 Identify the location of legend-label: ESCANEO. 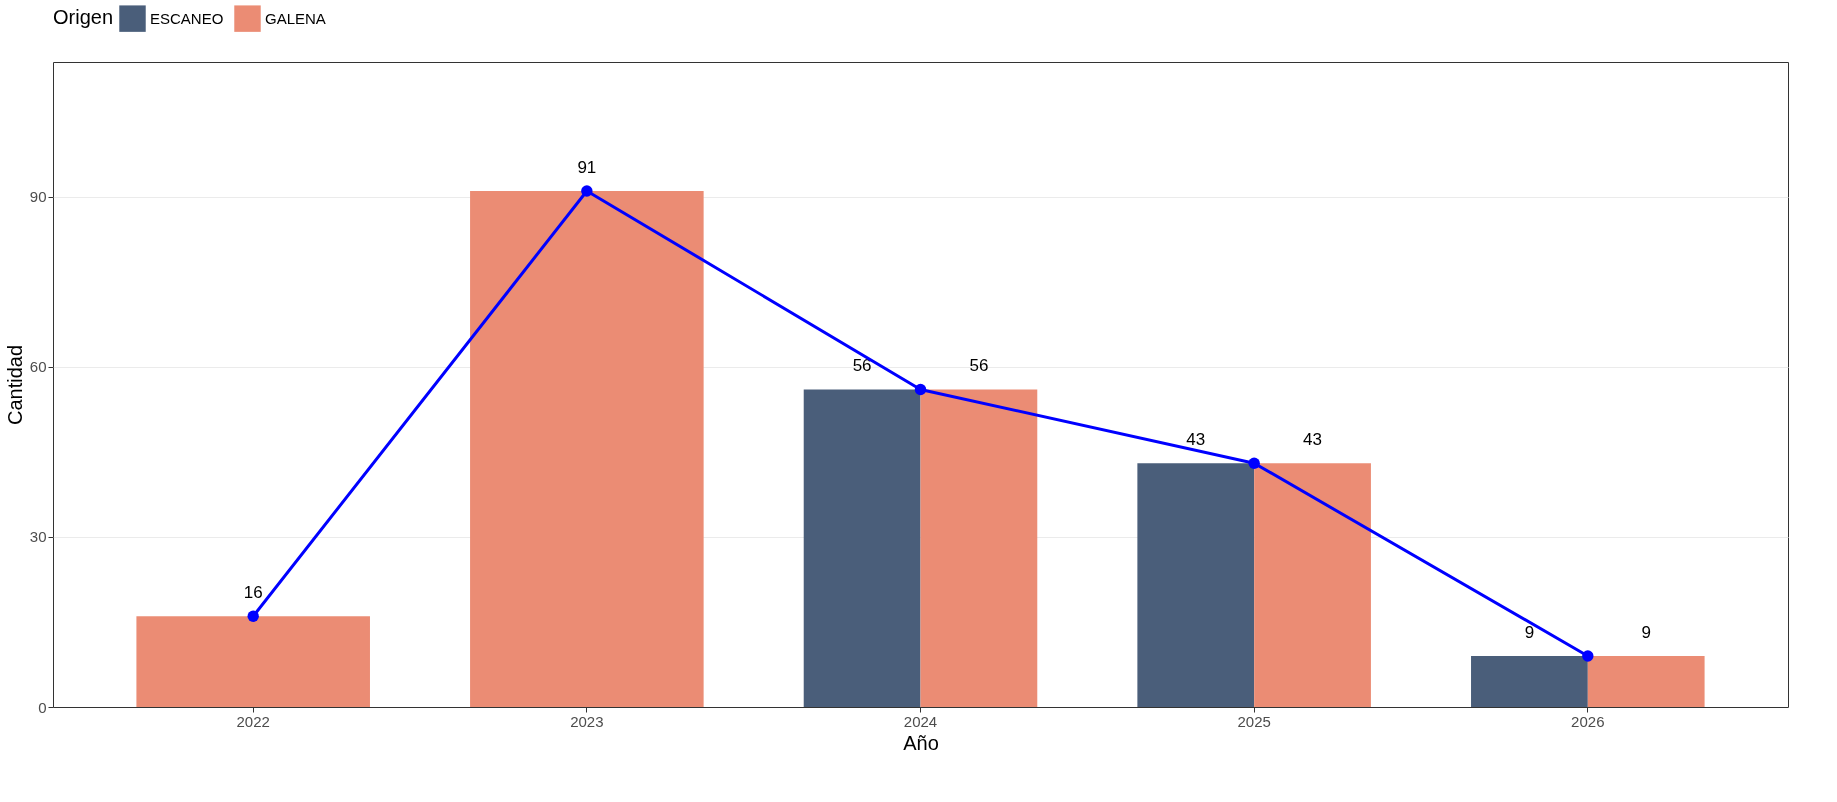
(187, 18).